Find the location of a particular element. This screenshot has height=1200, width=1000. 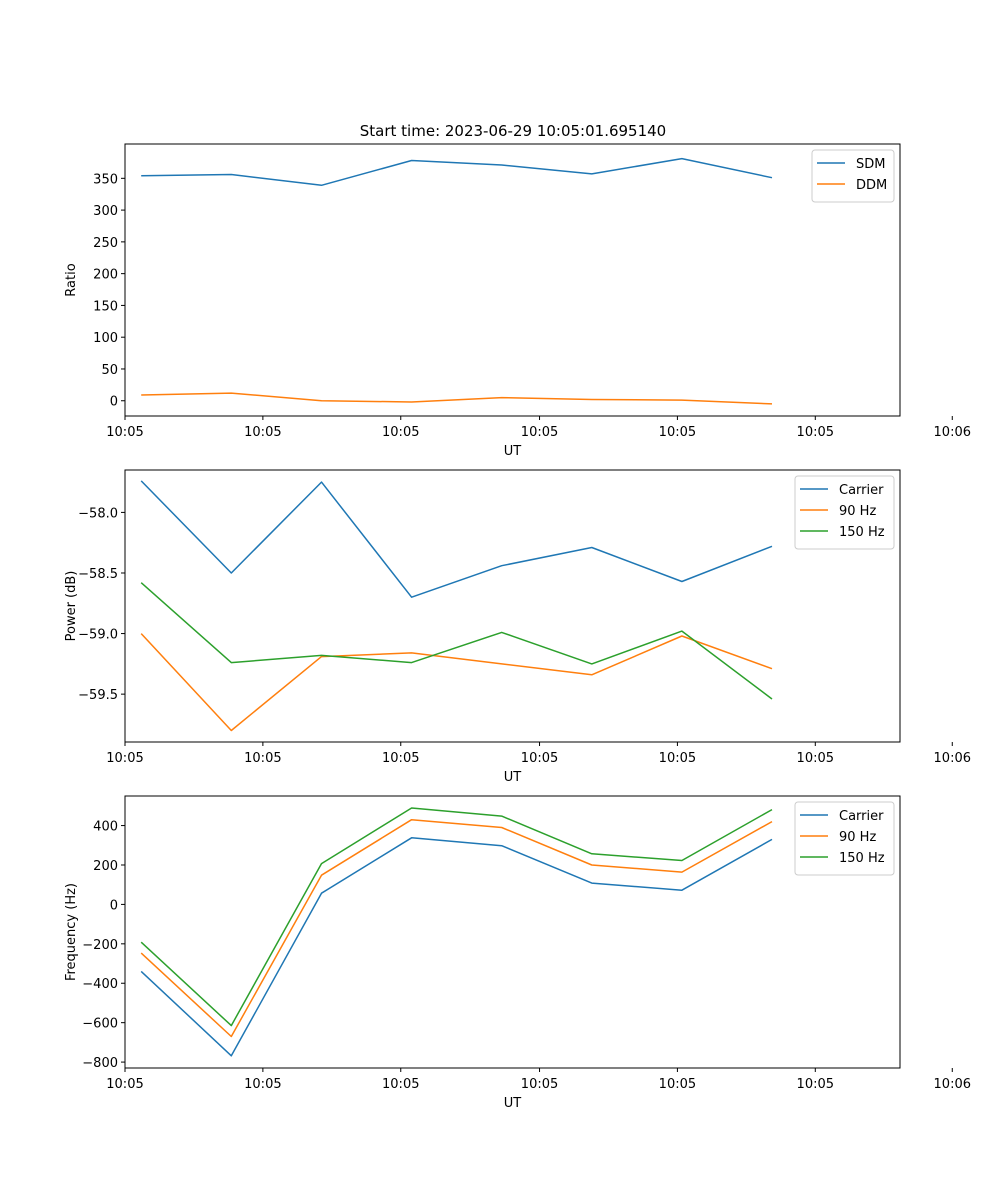

figure-title: Start time: 2023-06-29 10:05:01.695140 is located at coordinates (513, 131).